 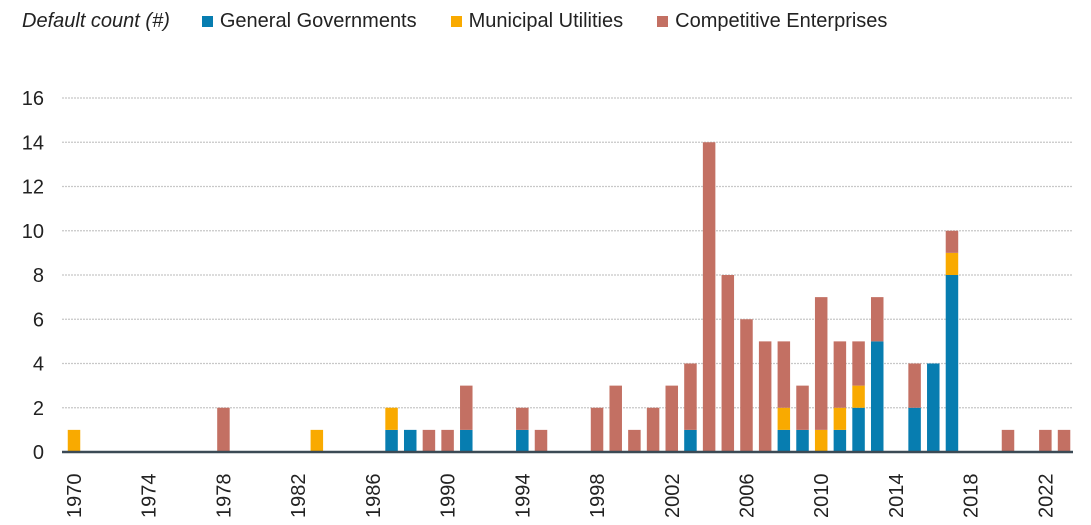 I want to click on legend-item-general-governments: General Governments, so click(x=309, y=21).